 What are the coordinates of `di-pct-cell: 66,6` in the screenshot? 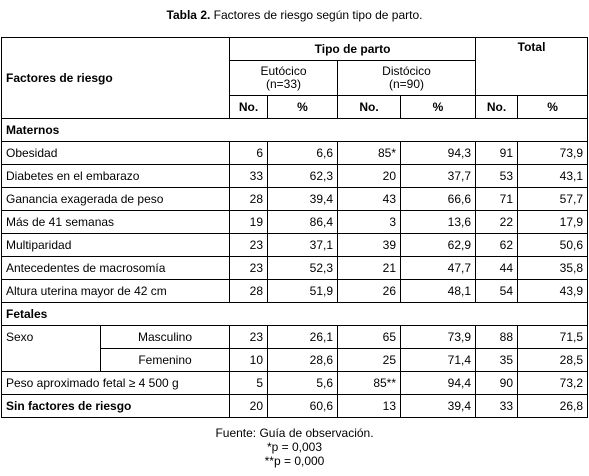 It's located at (438, 199).